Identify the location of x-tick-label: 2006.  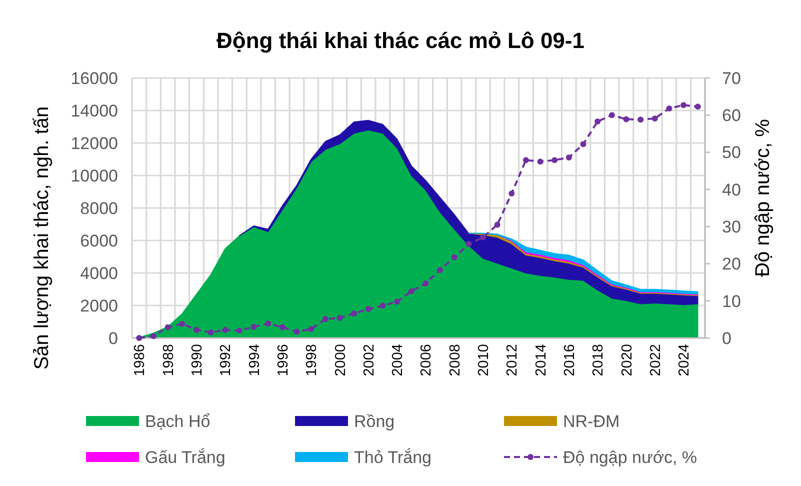
(426, 360).